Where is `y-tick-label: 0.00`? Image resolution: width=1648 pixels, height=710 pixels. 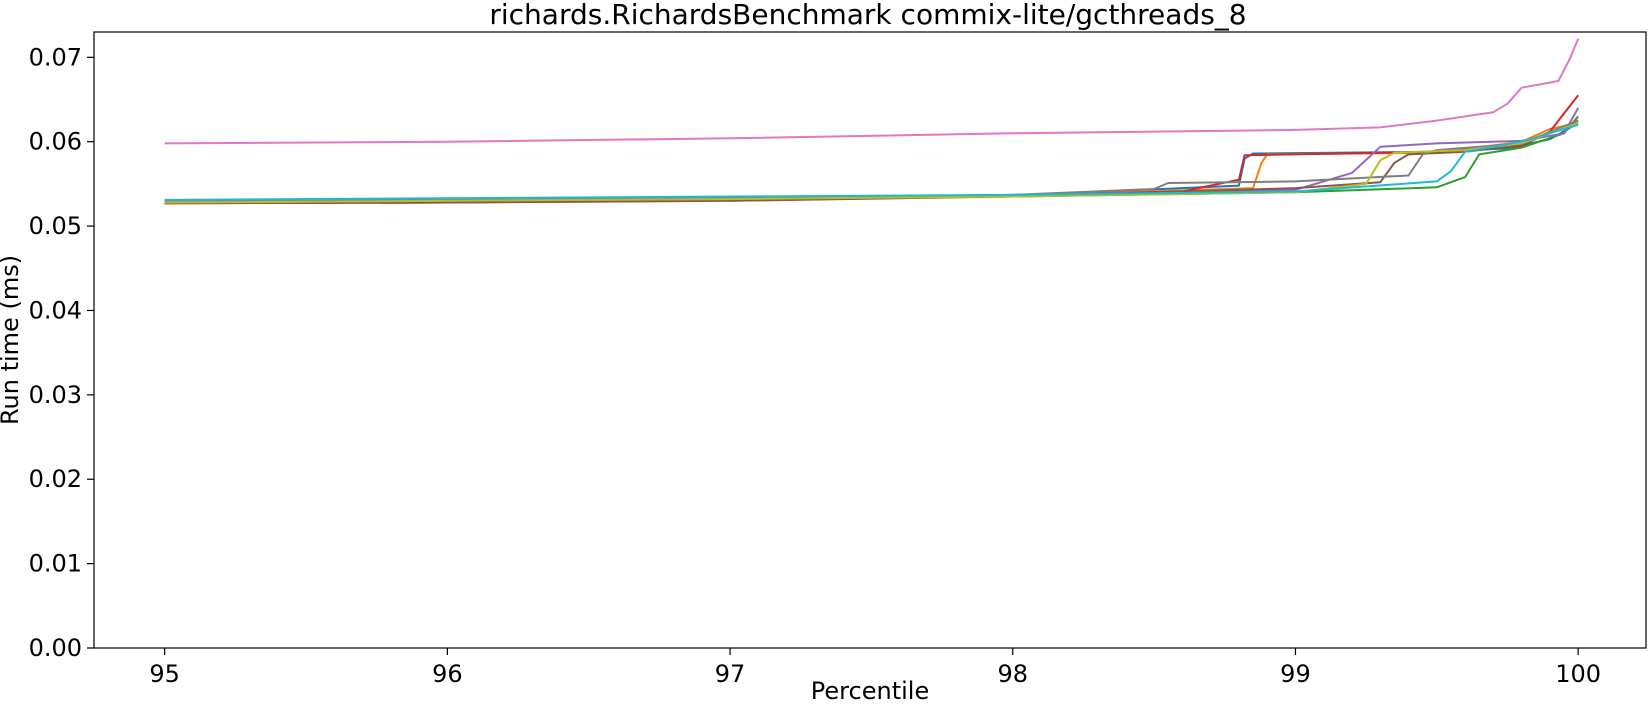
y-tick-label: 0.00 is located at coordinates (55, 648).